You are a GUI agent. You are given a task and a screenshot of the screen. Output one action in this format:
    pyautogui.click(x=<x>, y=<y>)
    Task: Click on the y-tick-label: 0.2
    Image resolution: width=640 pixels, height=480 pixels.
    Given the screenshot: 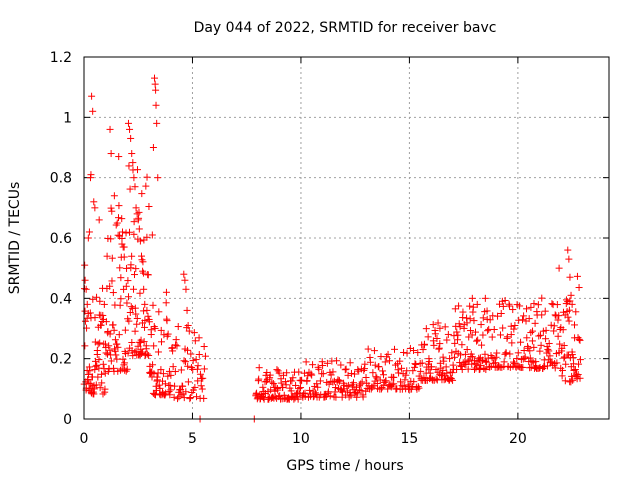 What is the action you would take?
    pyautogui.click(x=61, y=360)
    